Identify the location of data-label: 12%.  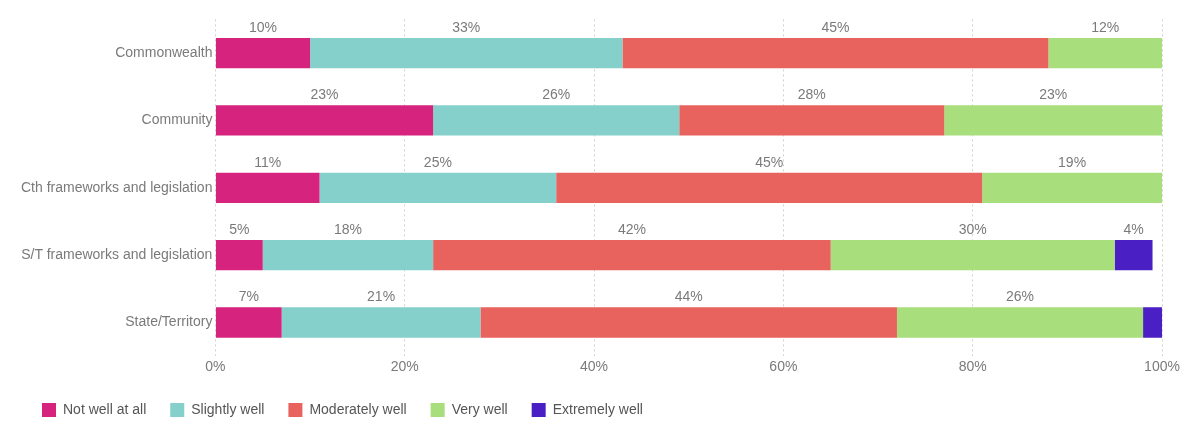
(1105, 26).